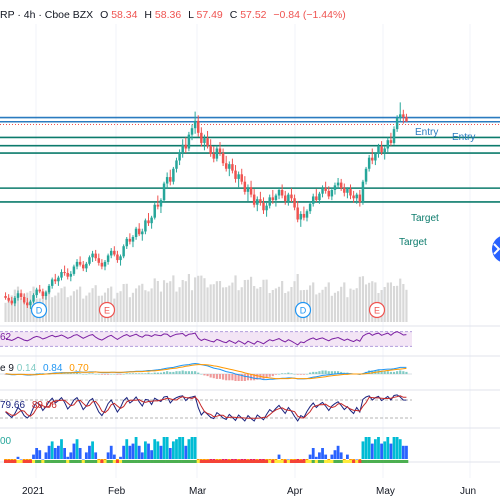  I want to click on dividend-marker-1: D, so click(39, 310).